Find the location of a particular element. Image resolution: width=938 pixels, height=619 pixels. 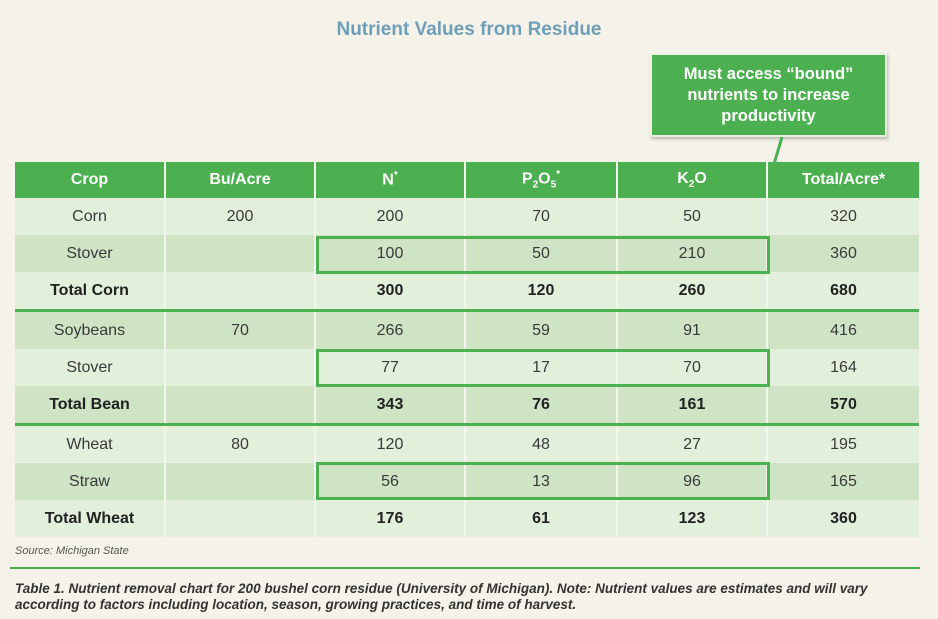

cell-n: 77 is located at coordinates (390, 367).